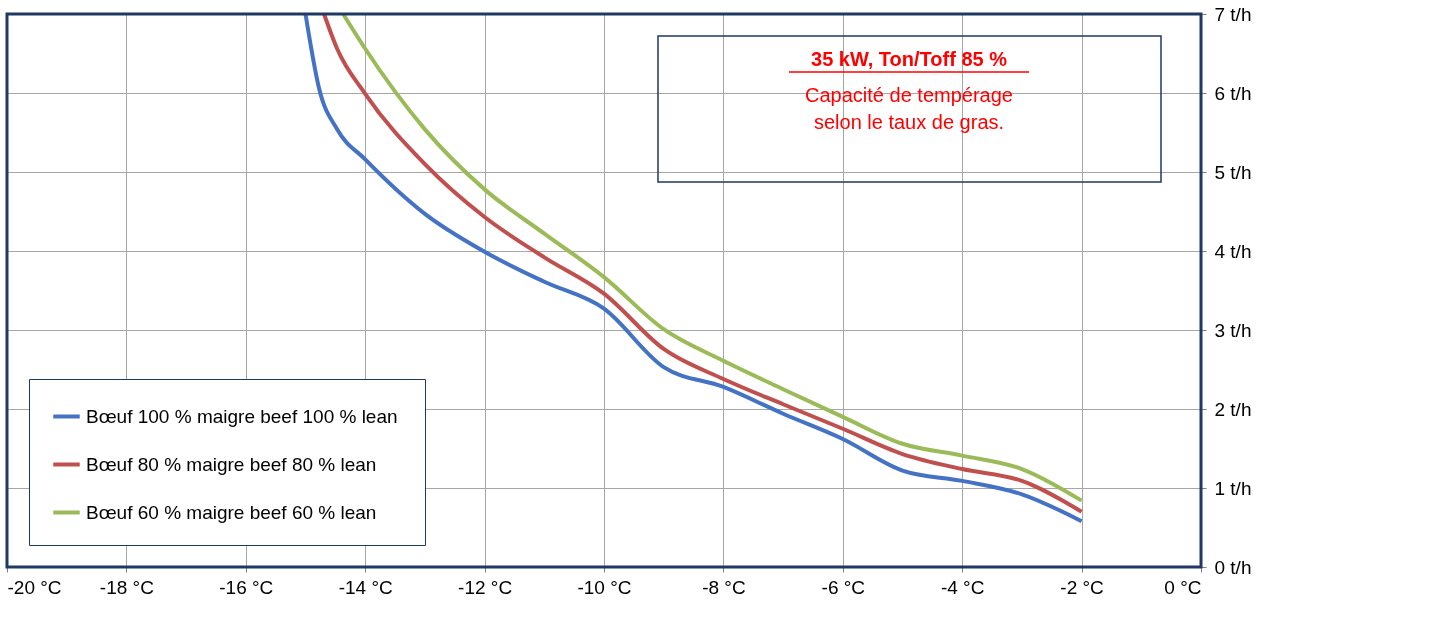 The width and height of the screenshot is (1451, 632). I want to click on legend-label: Bœuf 100 % maigre beef 100 % lean, so click(242, 416).